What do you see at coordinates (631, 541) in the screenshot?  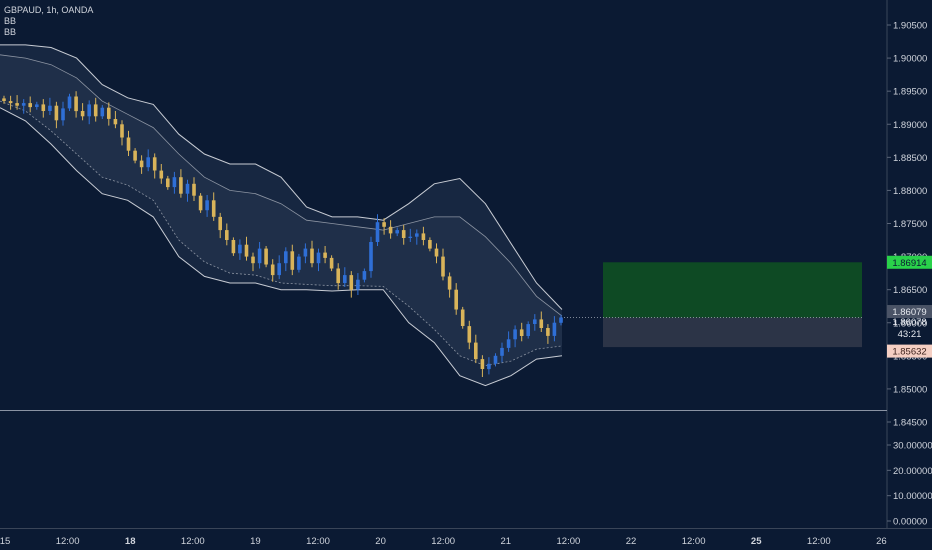 I see `time-tick-label: 22` at bounding box center [631, 541].